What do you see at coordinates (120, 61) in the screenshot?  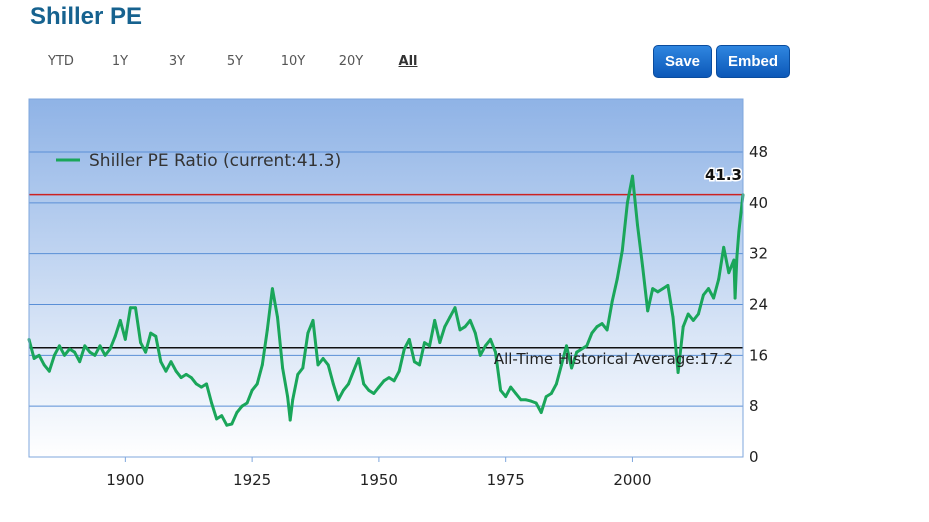 I see `range-1y-button: 1Y` at bounding box center [120, 61].